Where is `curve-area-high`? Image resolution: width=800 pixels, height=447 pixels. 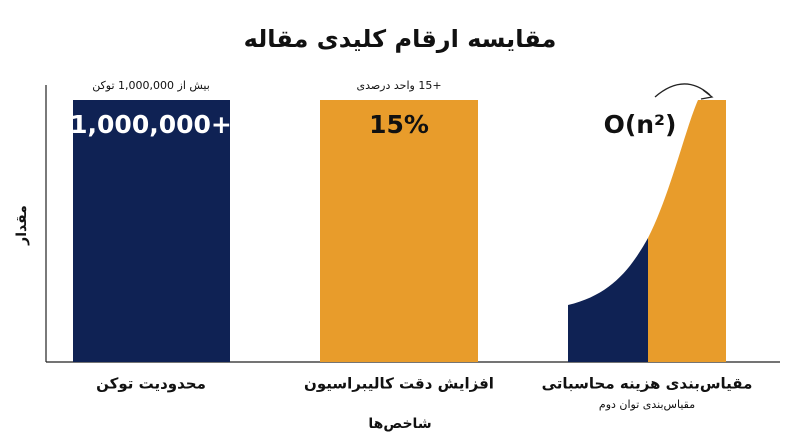
curve-area-high is located at coordinates (687, 231).